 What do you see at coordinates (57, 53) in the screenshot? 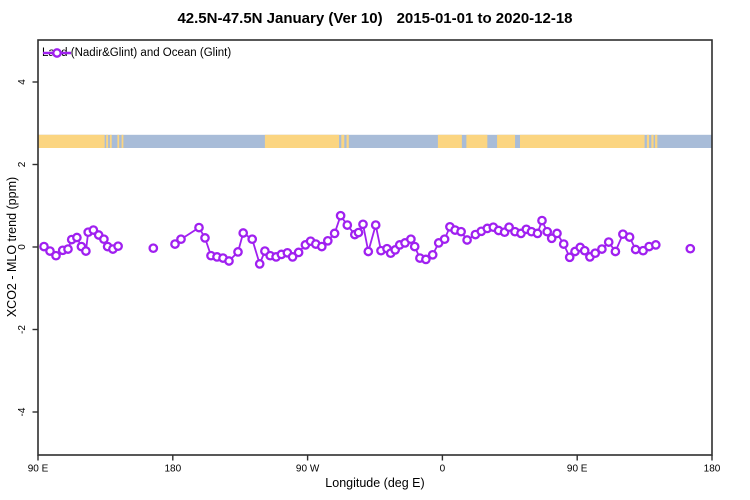
I see `series-marker-icon` at bounding box center [57, 53].